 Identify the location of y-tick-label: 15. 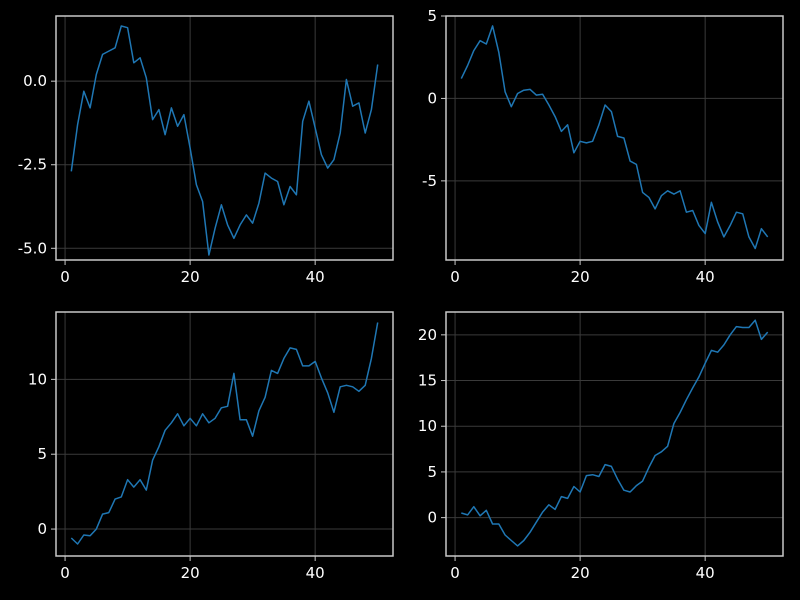
(427, 381).